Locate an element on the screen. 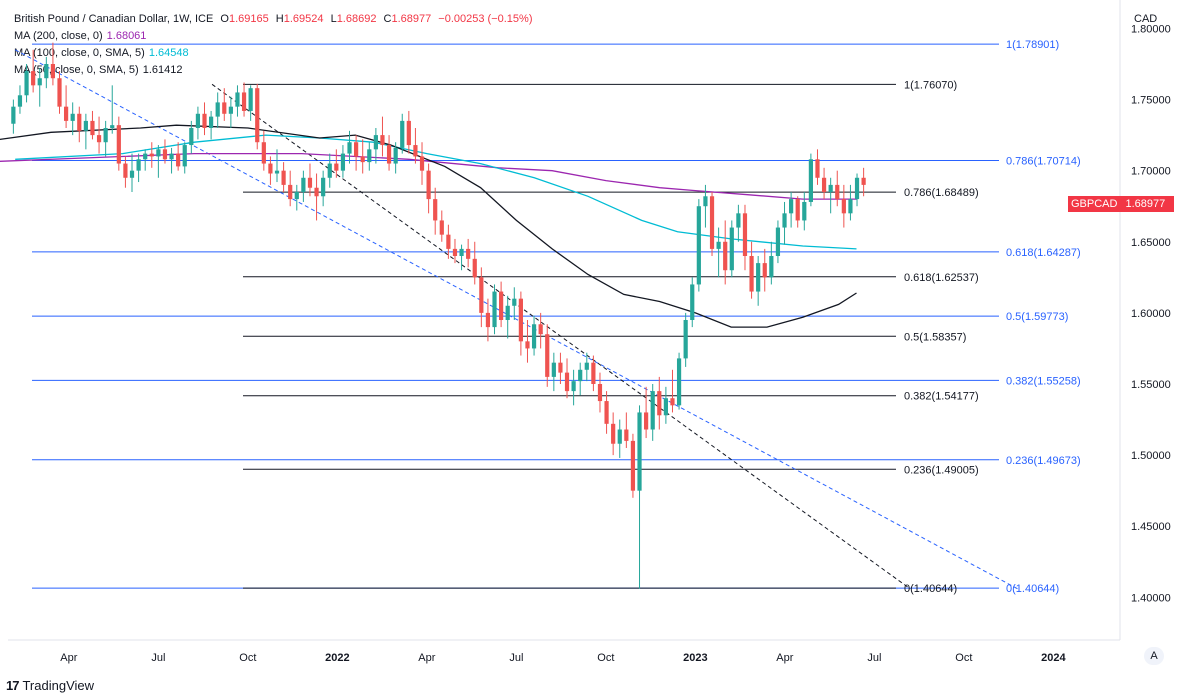 This screenshot has height=699, width=1177. y-tick-label: 1.40000 is located at coordinates (1151, 598).